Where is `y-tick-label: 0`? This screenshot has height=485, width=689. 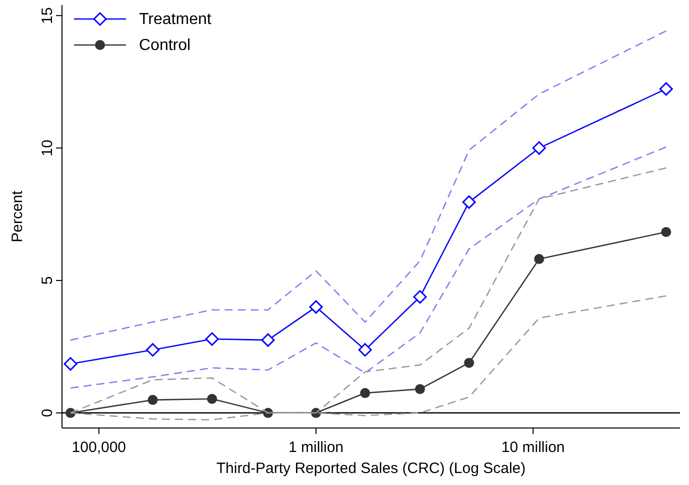 y-tick-label: 0 is located at coordinates (47, 413).